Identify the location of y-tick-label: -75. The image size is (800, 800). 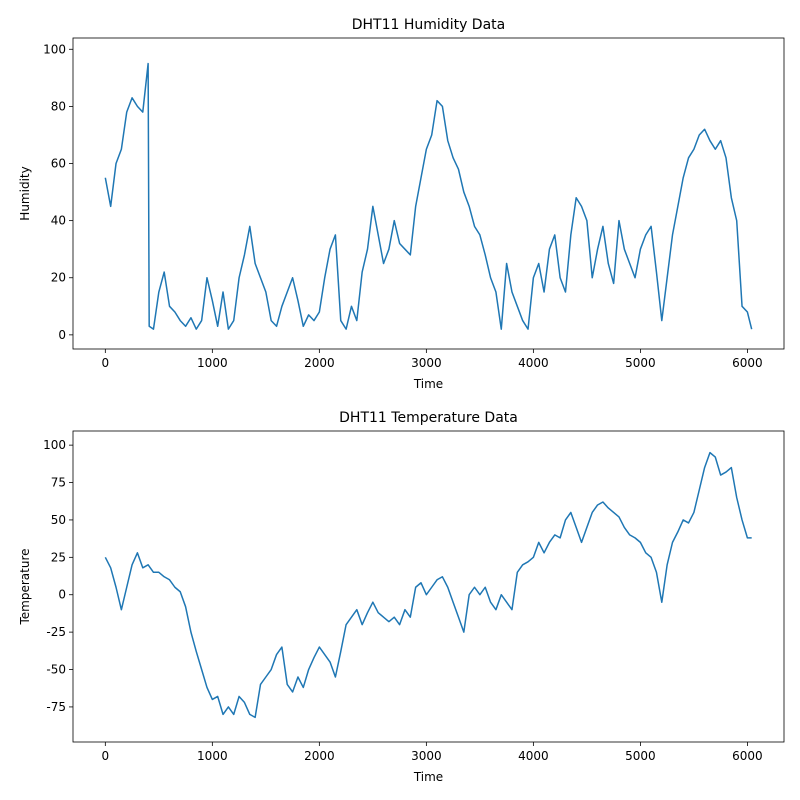
(56, 707).